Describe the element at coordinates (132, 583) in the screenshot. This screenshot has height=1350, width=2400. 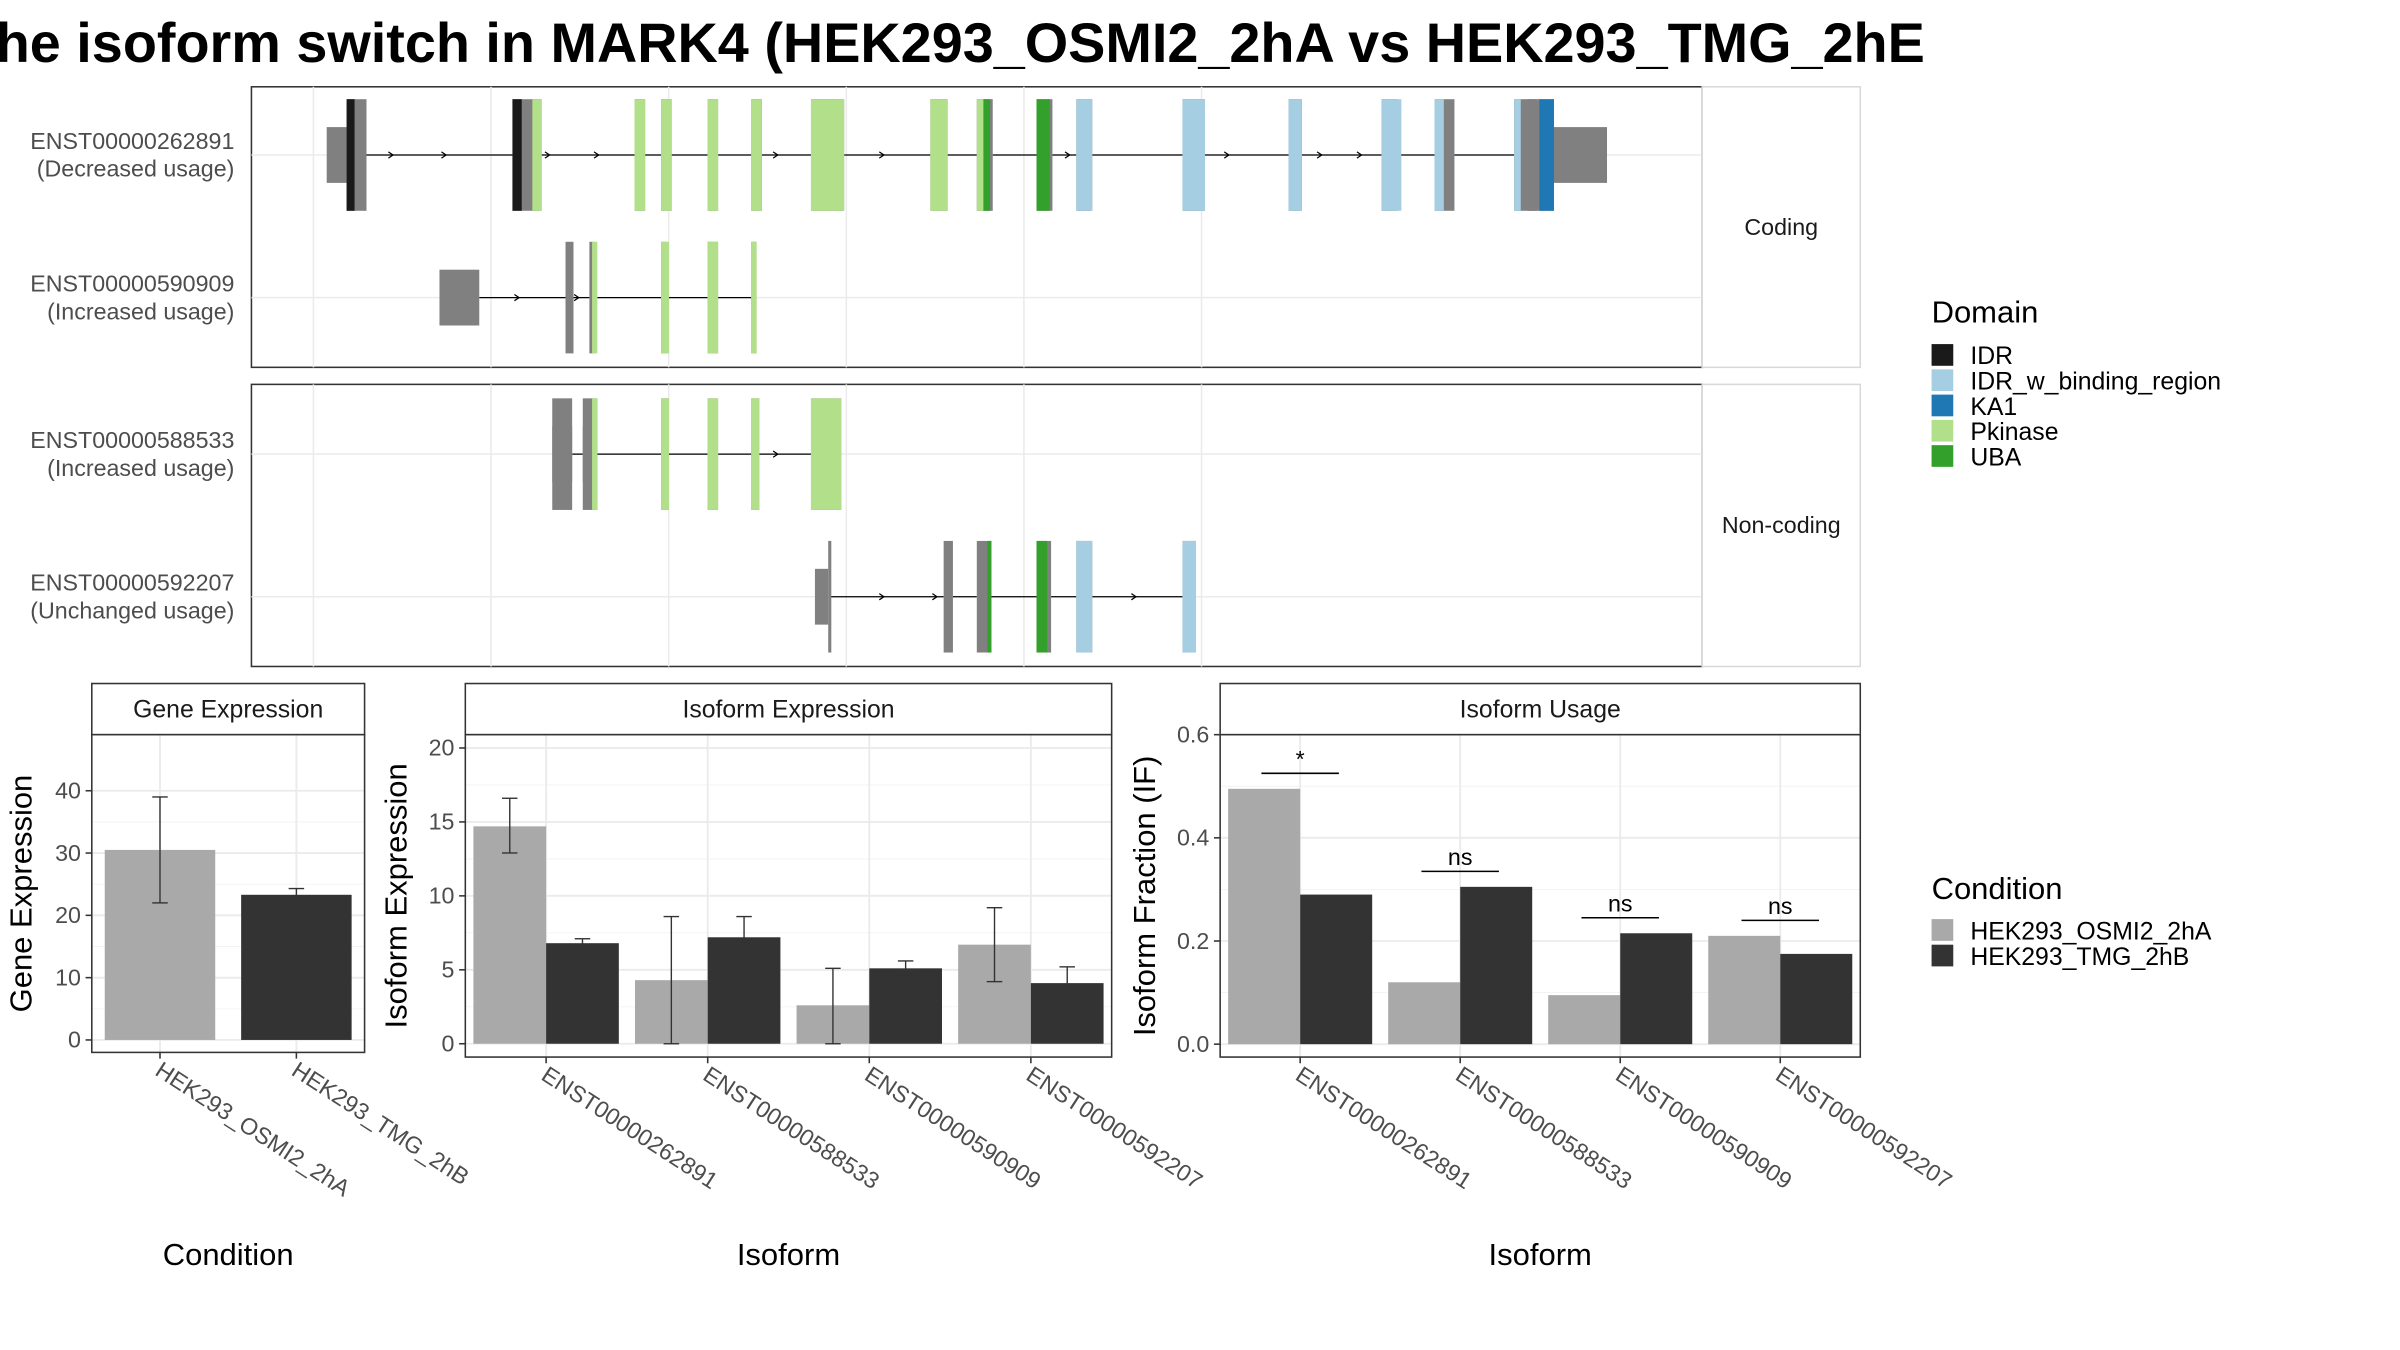
I see `transcript-id-label: ENST00000592207` at that location.